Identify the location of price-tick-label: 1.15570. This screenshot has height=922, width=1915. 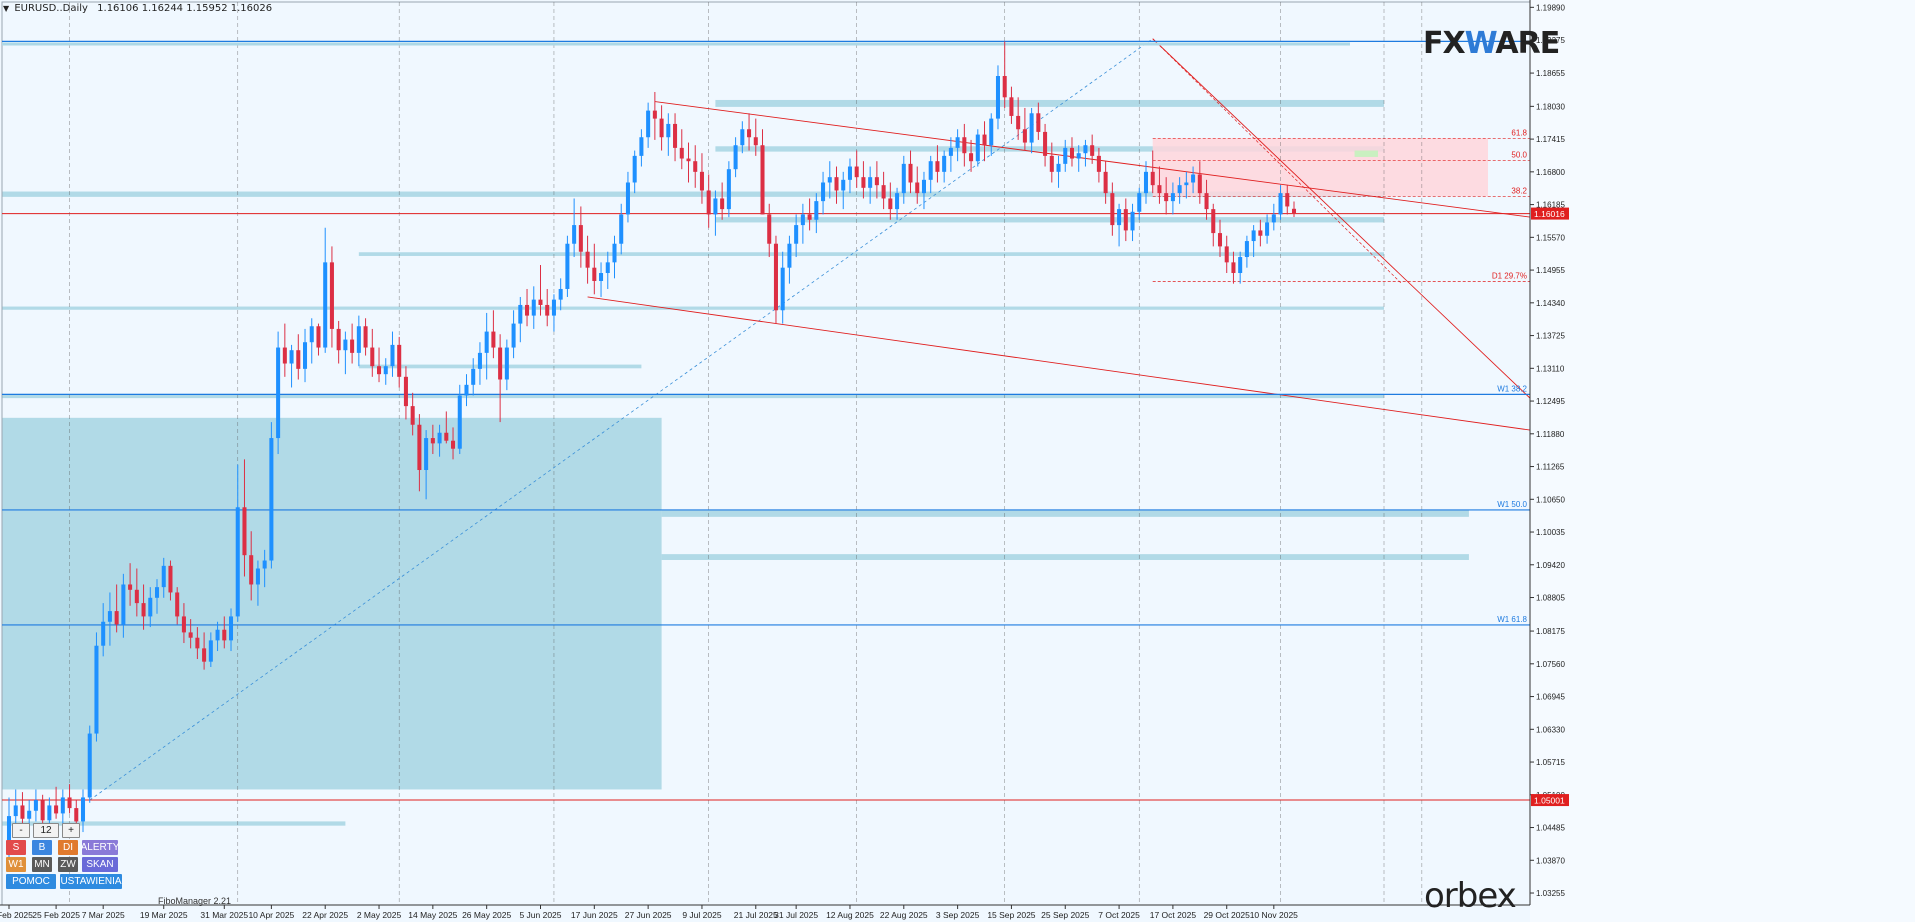
(1550, 237).